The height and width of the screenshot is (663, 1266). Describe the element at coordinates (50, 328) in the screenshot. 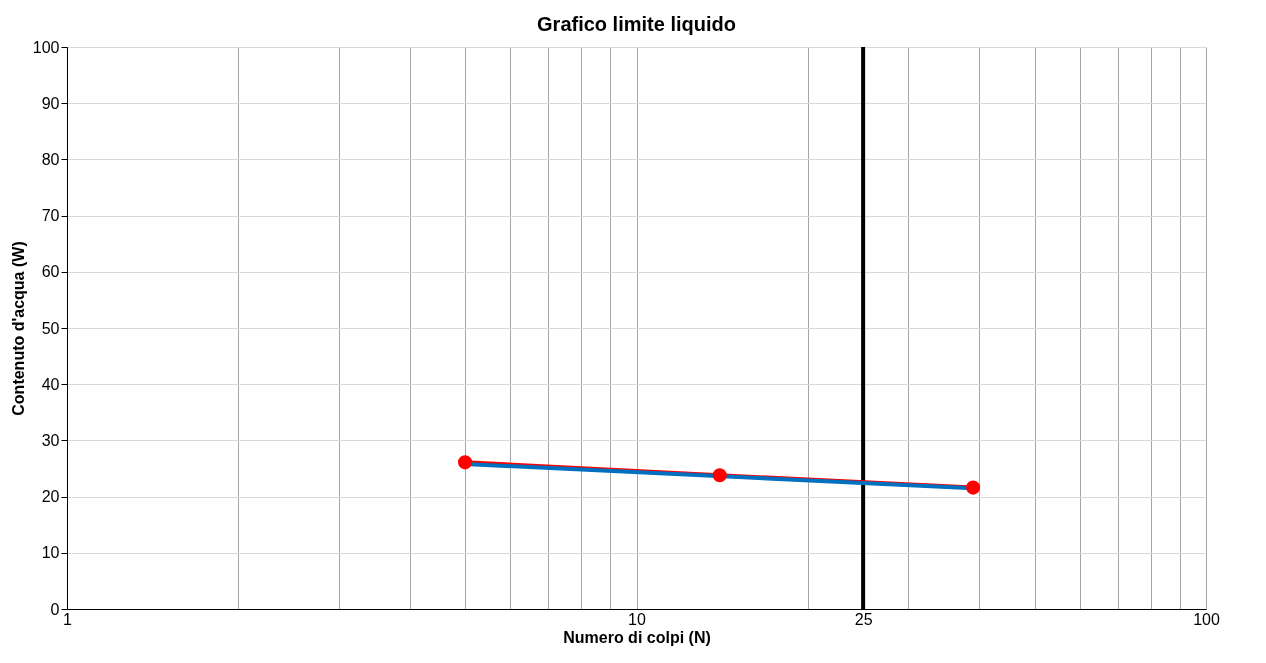

I see `y-tick-label: 50` at that location.